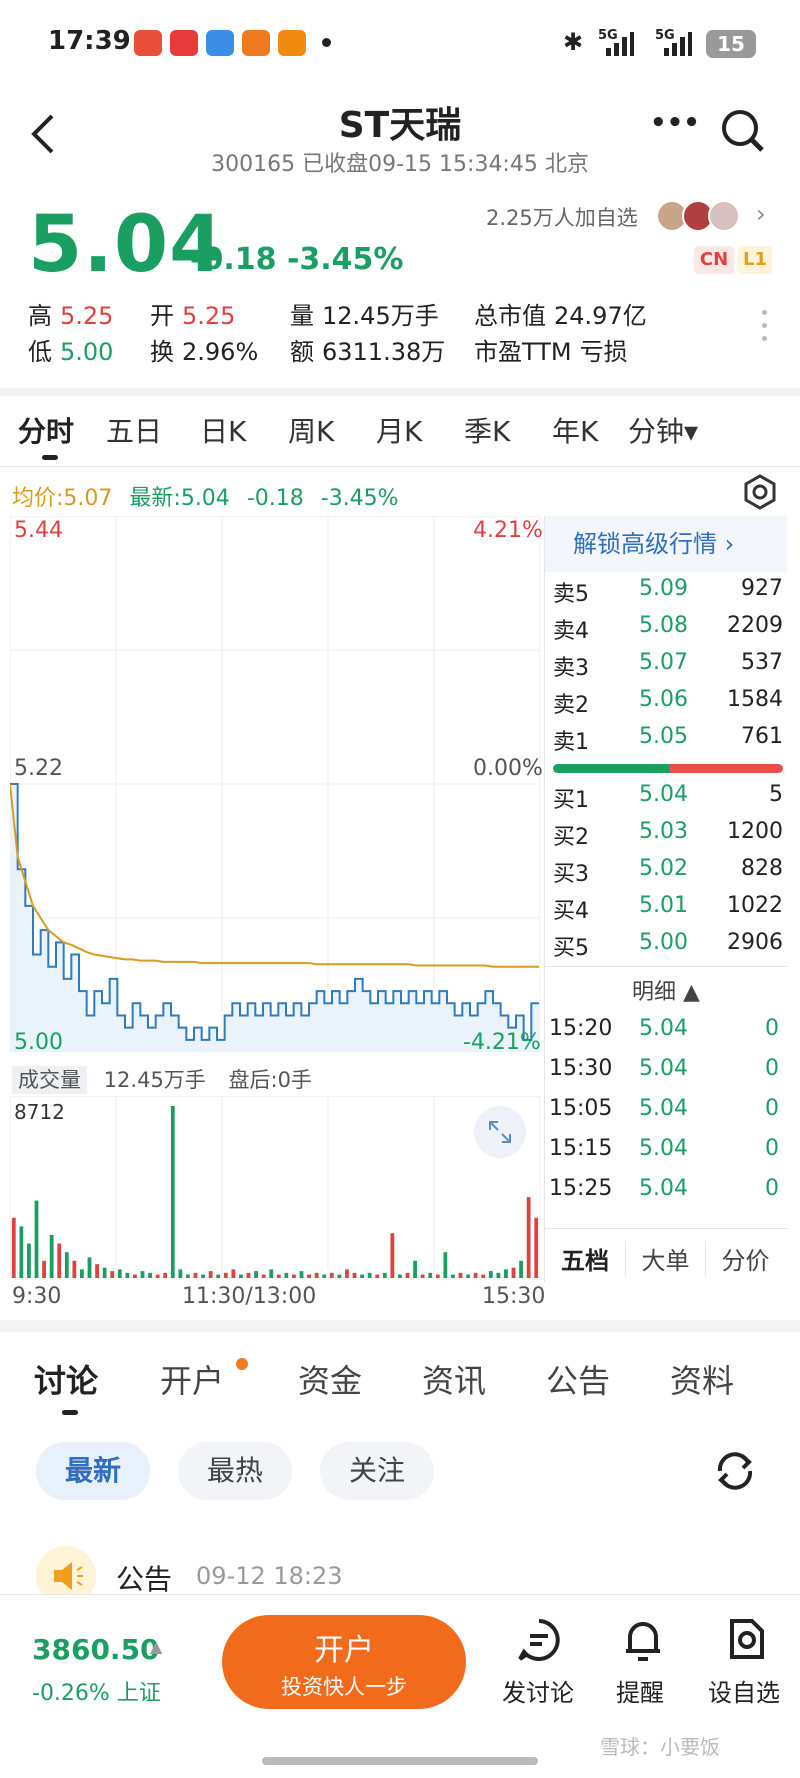 The image size is (800, 1778). Describe the element at coordinates (510, 316) in the screenshot. I see `stat-label: 总市值` at that location.